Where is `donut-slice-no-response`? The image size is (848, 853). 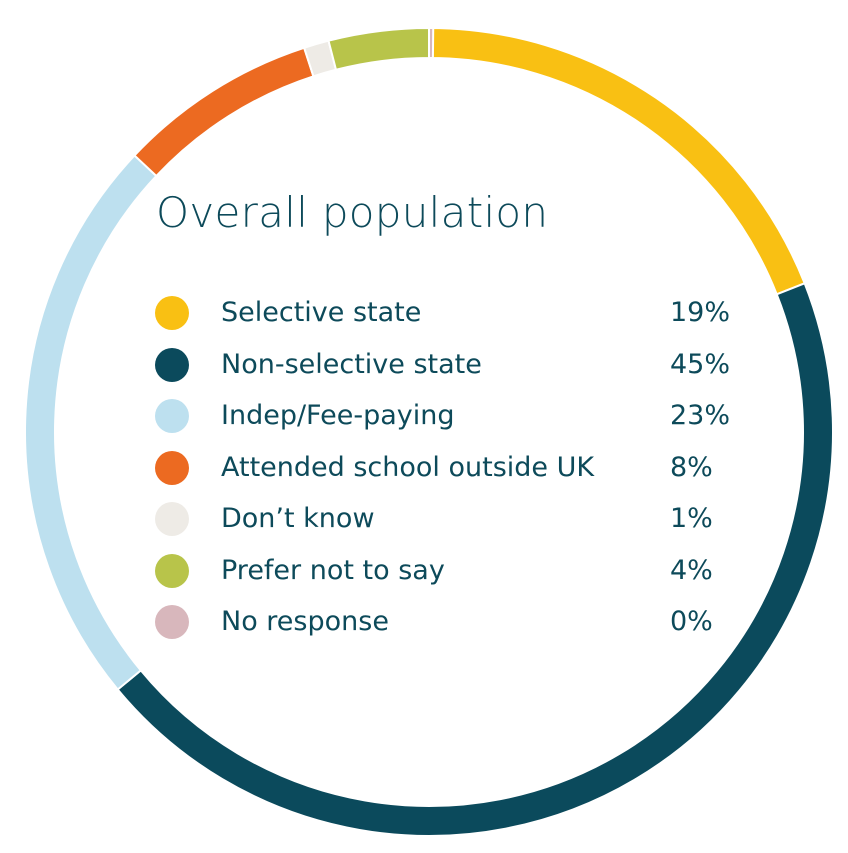
donut-slice-no-response is located at coordinates (431, 43).